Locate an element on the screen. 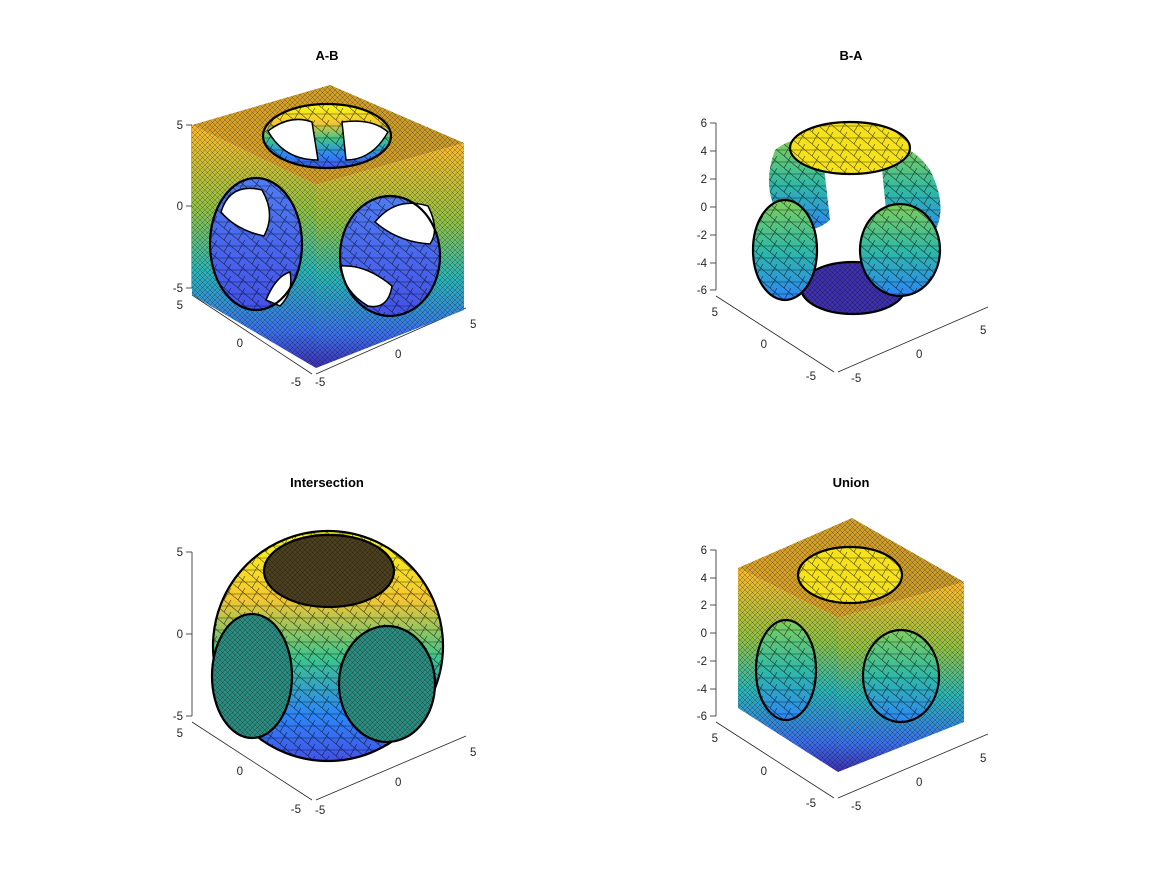  right-sphere-cap-rim is located at coordinates (901, 676).